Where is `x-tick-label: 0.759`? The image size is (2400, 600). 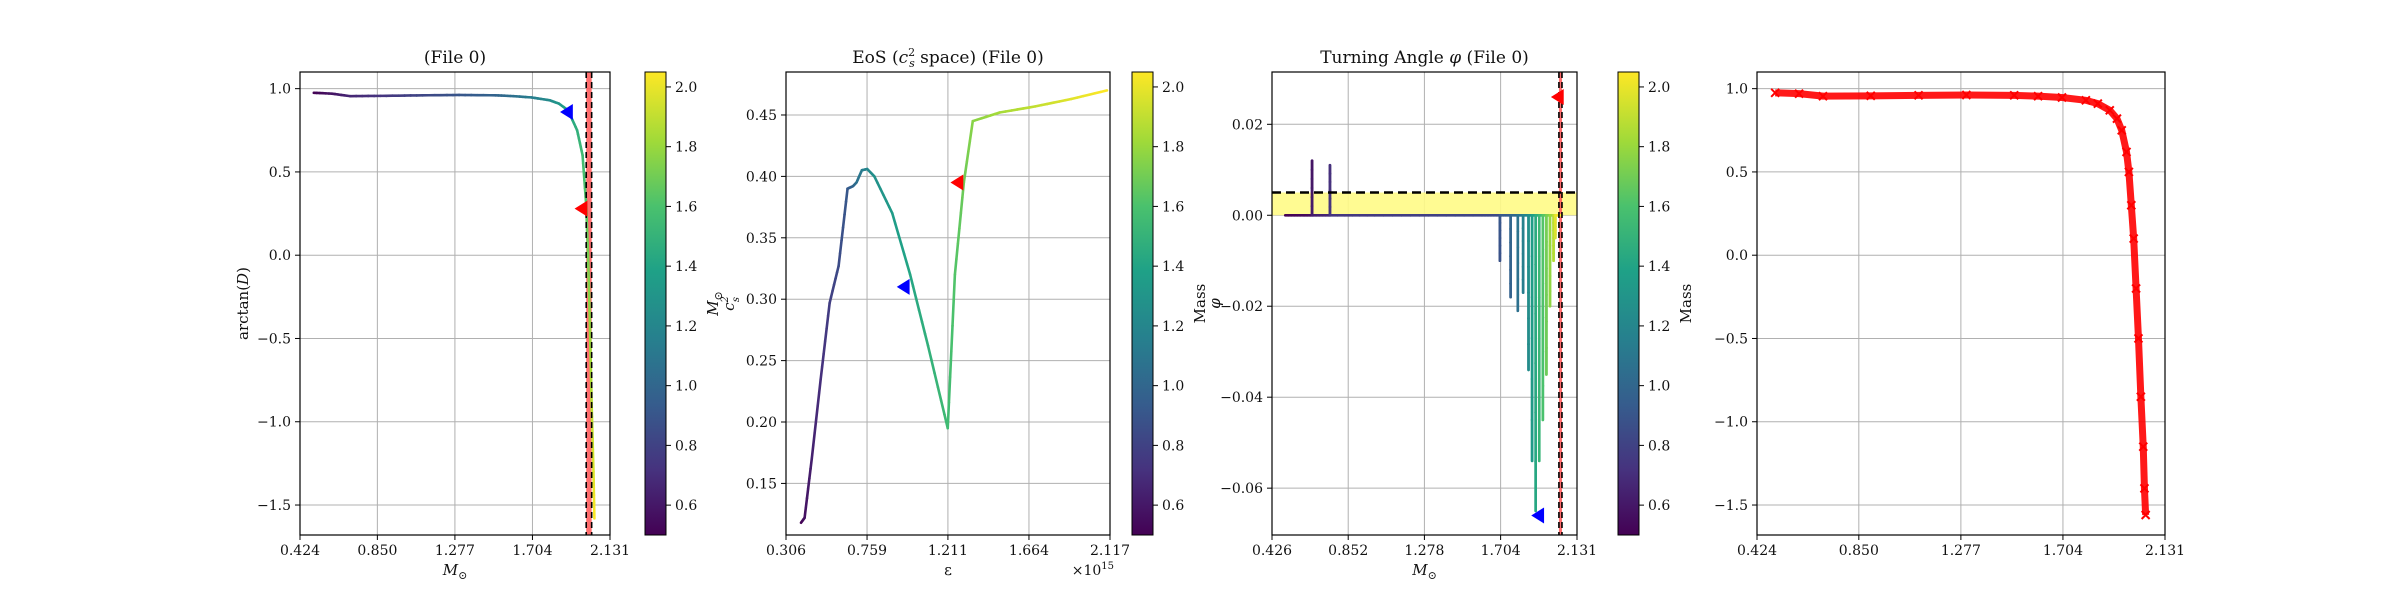
x-tick-label: 0.759 is located at coordinates (867, 551).